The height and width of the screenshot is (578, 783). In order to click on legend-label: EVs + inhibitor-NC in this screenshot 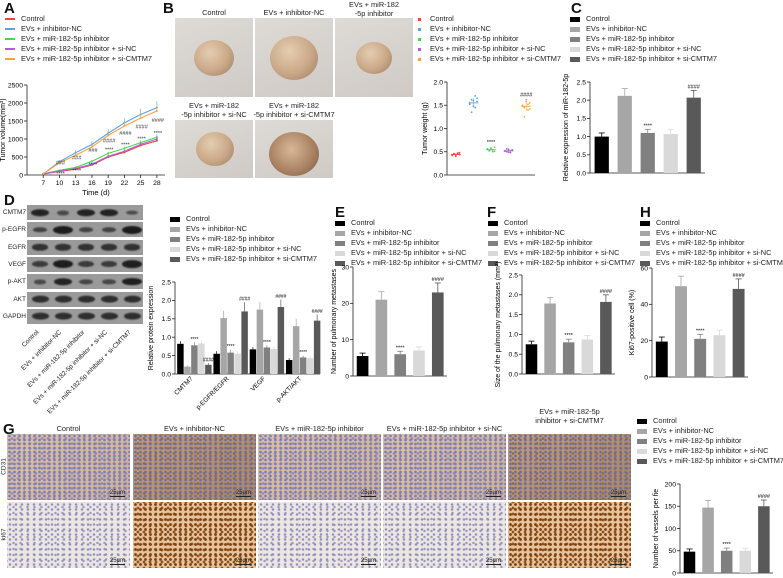, I will do `click(686, 232)`.